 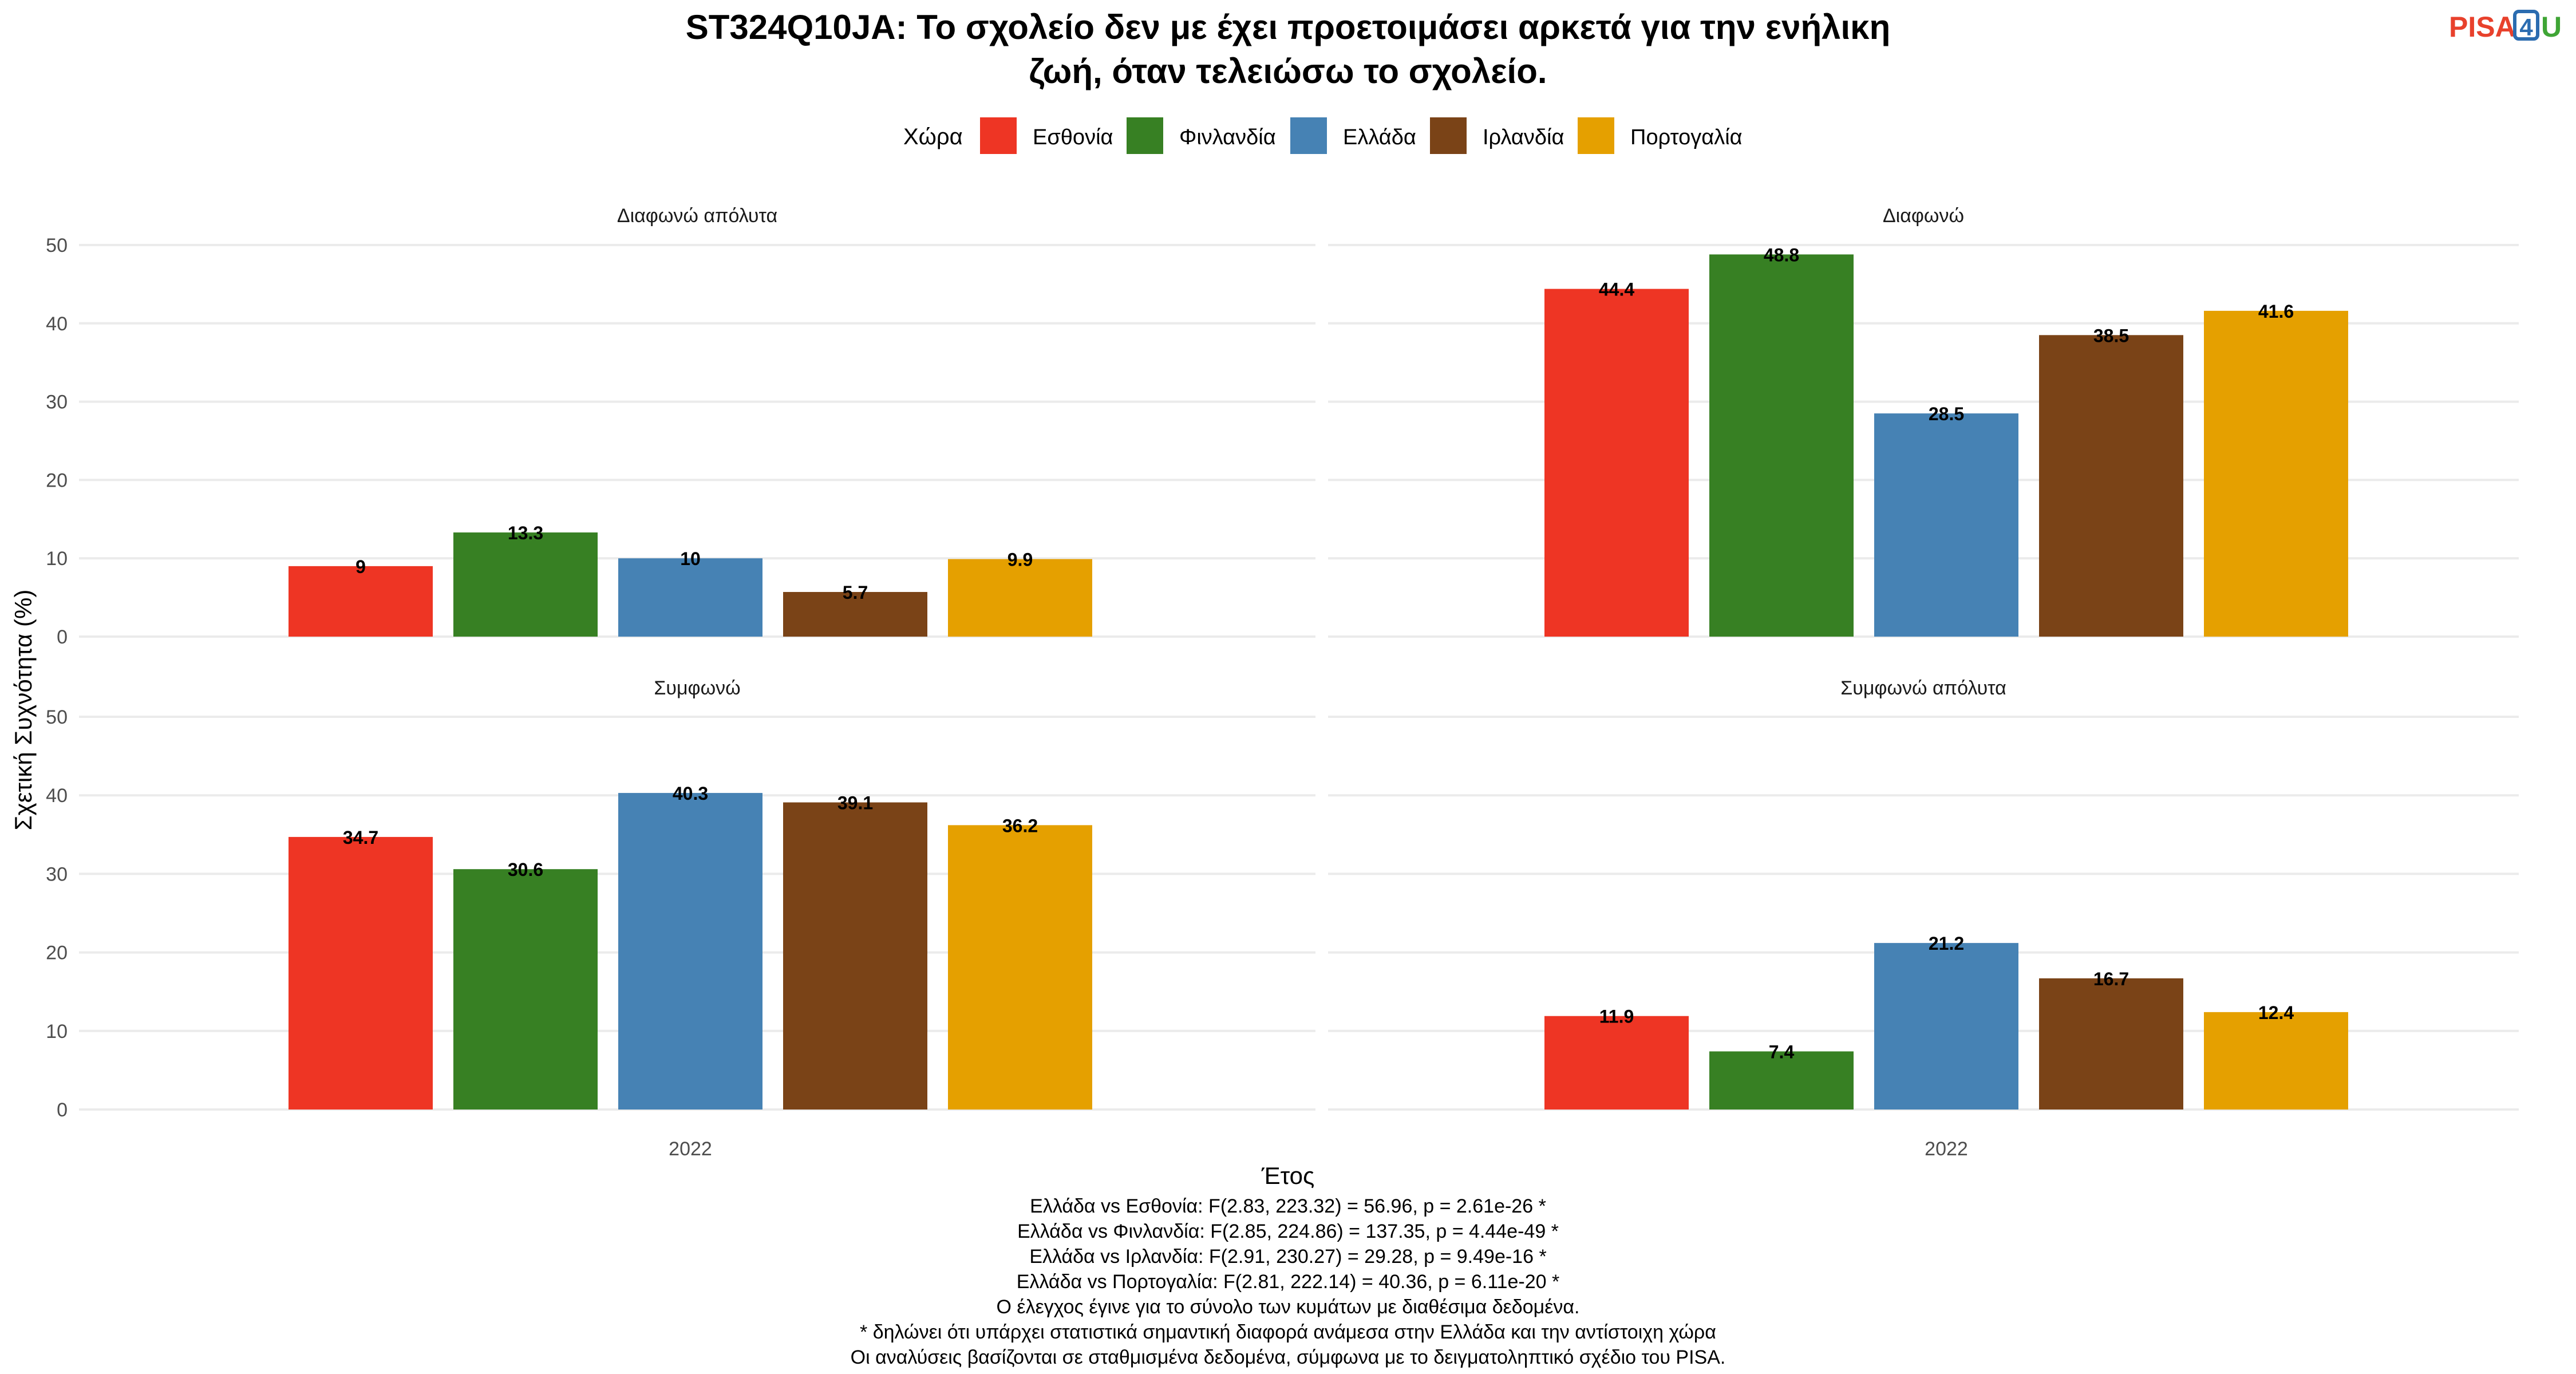 I want to click on legend-label-1: Εσθονία, so click(x=1073, y=137).